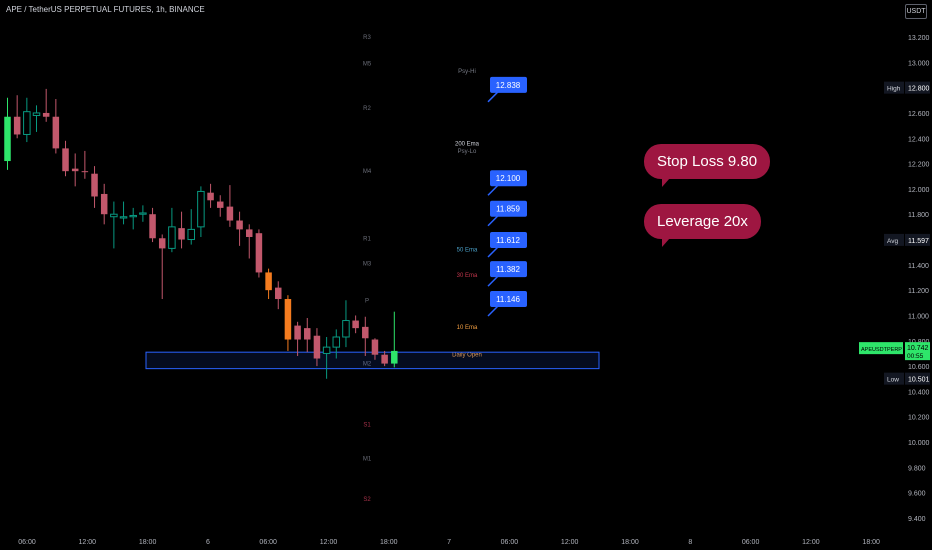 The image size is (932, 550). I want to click on y-tick-label: 10.200, so click(919, 418).